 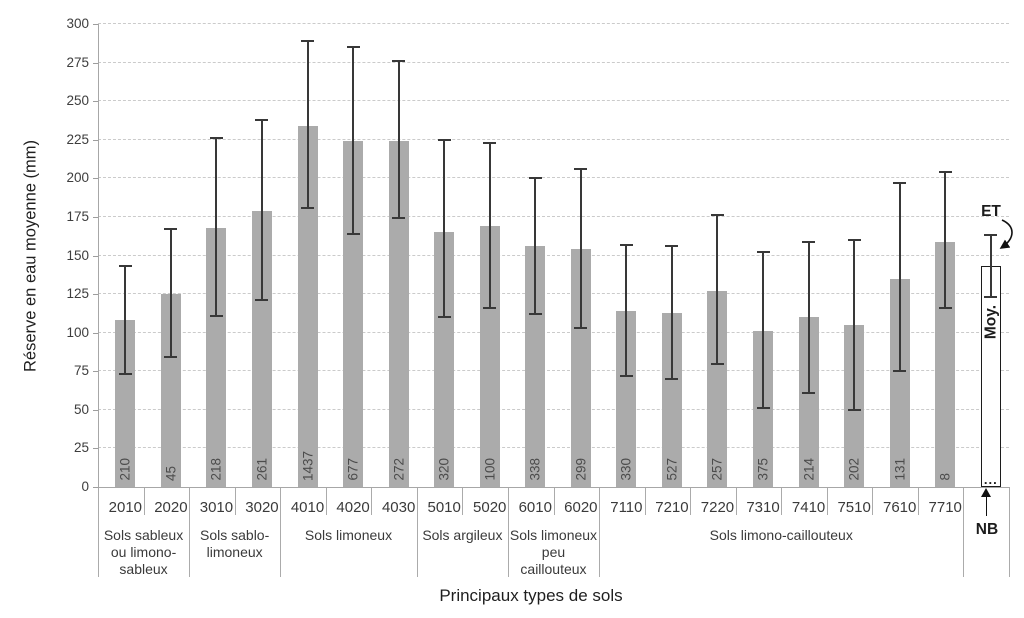 I want to click on x-code-4010: 4010, so click(x=307, y=507).